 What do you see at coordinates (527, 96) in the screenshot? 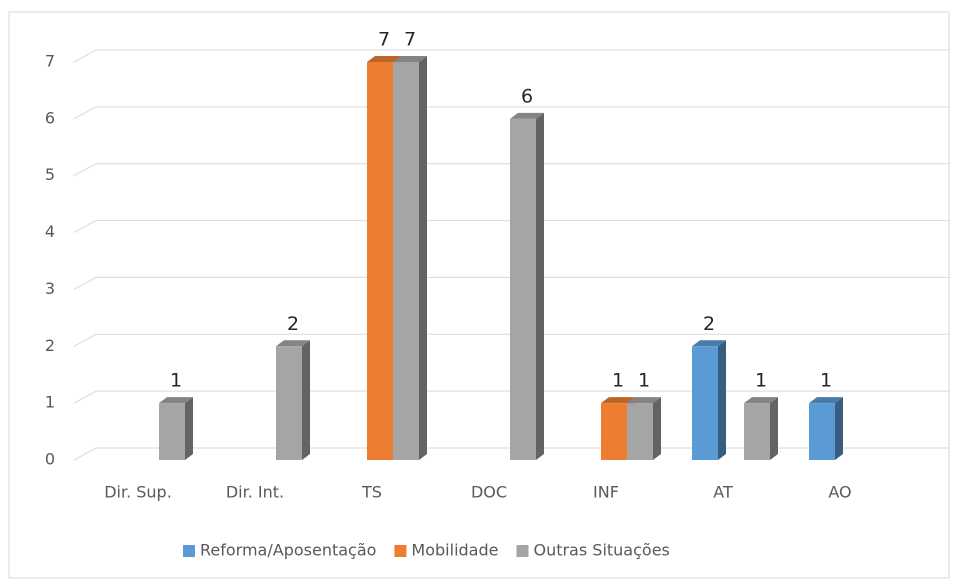
I see `data-label: 6` at bounding box center [527, 96].